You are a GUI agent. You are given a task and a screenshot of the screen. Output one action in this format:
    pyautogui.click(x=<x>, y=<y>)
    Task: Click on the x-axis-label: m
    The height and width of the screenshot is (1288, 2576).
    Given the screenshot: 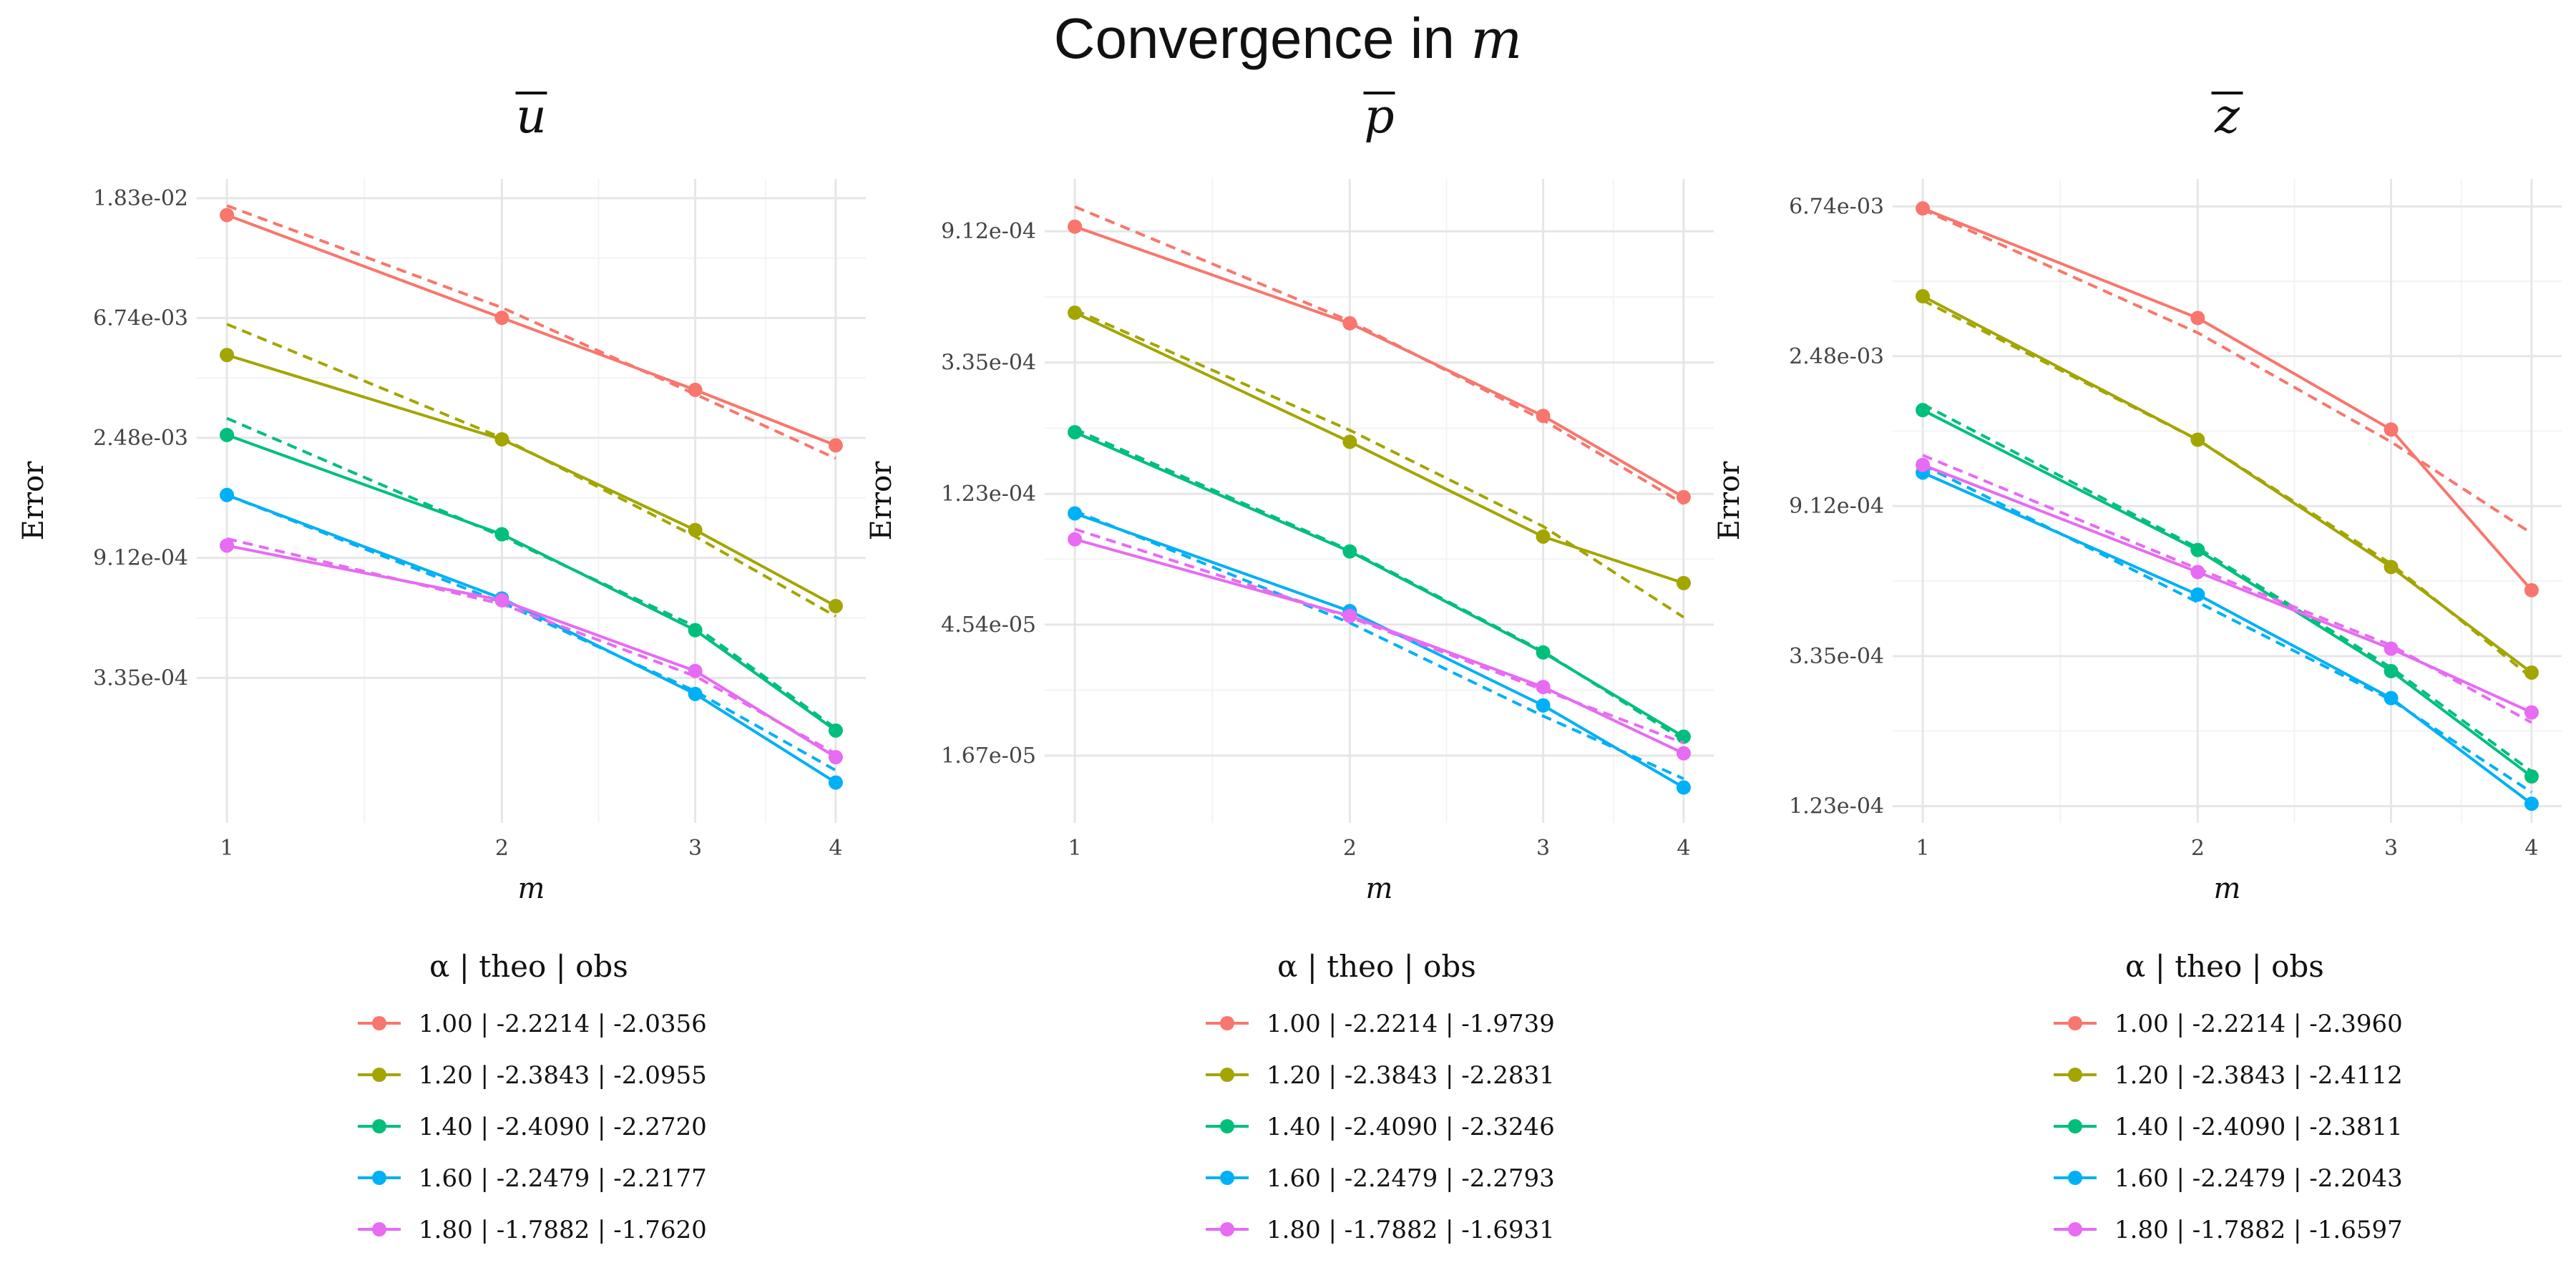 What is the action you would take?
    pyautogui.click(x=2227, y=888)
    